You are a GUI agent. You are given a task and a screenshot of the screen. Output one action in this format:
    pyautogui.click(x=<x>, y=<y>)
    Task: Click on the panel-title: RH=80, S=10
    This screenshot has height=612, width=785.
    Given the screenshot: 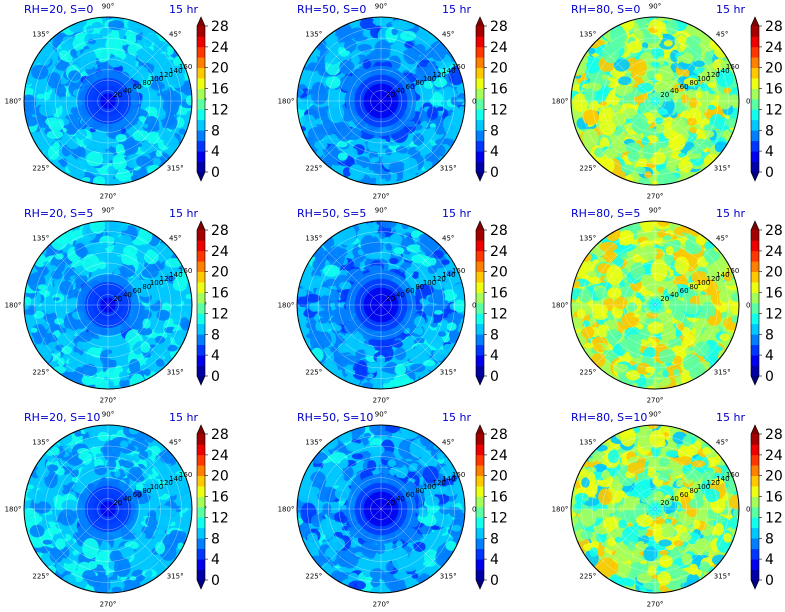 What is the action you would take?
    pyautogui.click(x=609, y=417)
    